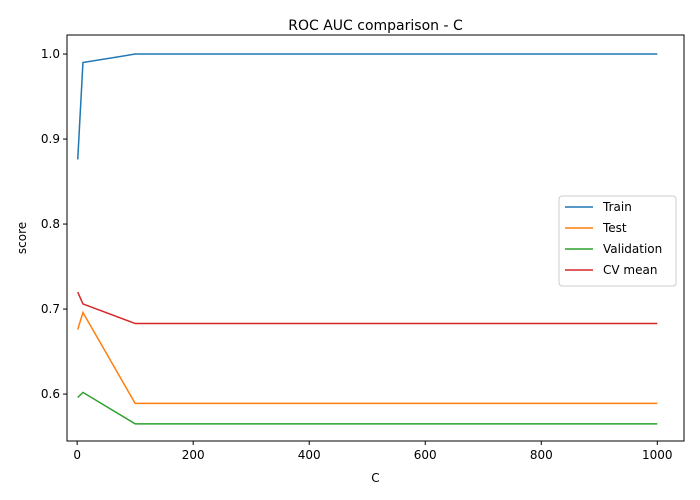 Image resolution: width=700 pixels, height=500 pixels. Describe the element at coordinates (632, 249) in the screenshot. I see `legend-label-2: Validation` at that location.